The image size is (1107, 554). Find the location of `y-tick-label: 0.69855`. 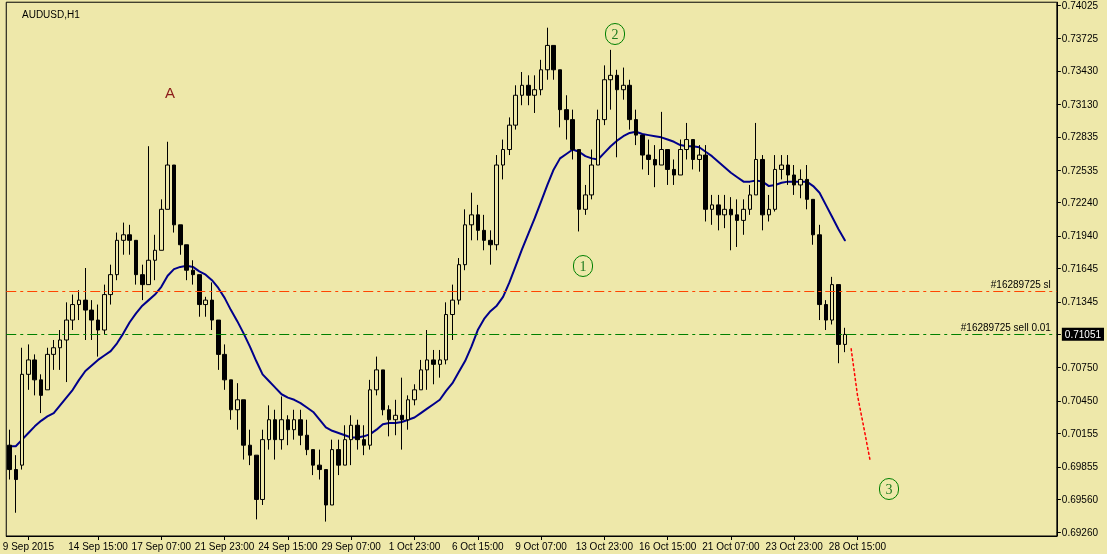

y-tick-label: 0.69855 is located at coordinates (1080, 467).